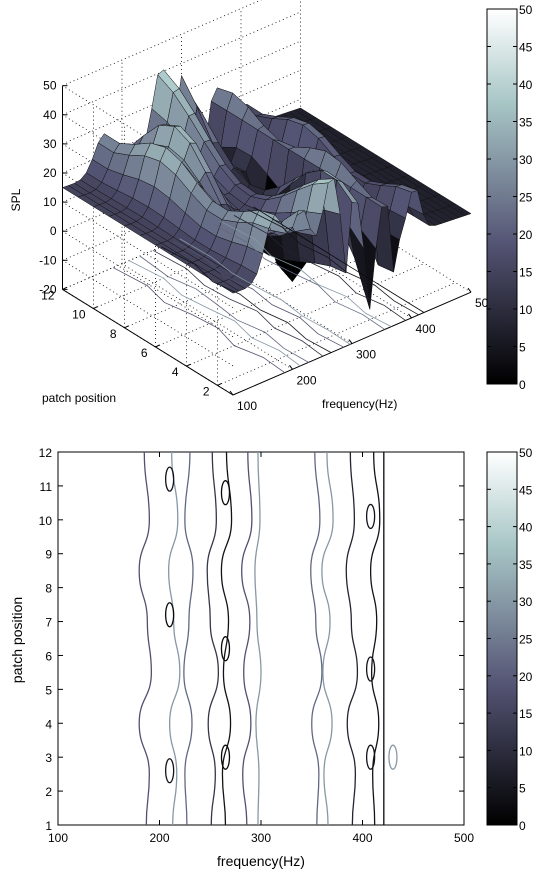 This screenshot has height=873, width=538. I want to click on y-tick-label: 9, so click(48, 555).